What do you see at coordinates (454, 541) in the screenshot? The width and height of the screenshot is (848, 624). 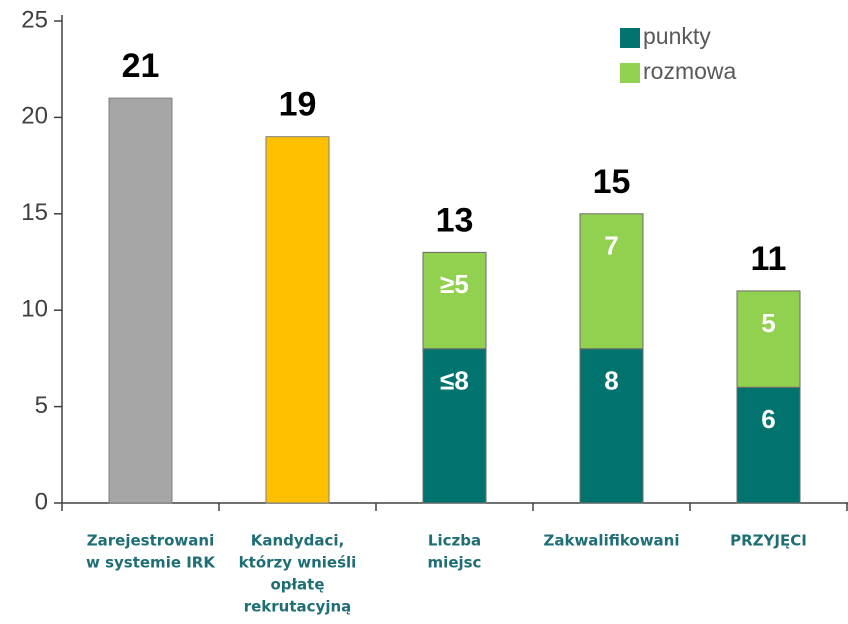 I see `x-tick-label: Liczba` at bounding box center [454, 541].